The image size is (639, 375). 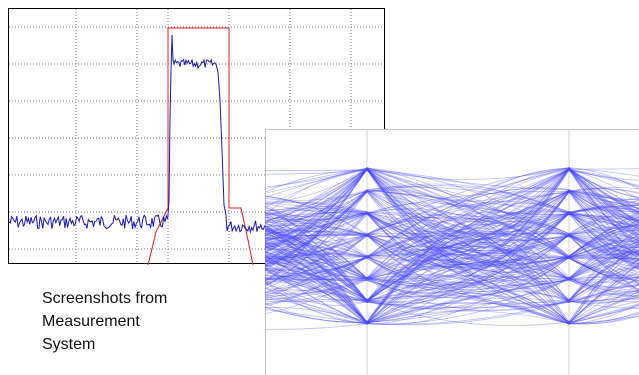 I want to click on caption-line-2: Measurement, so click(x=91, y=321).